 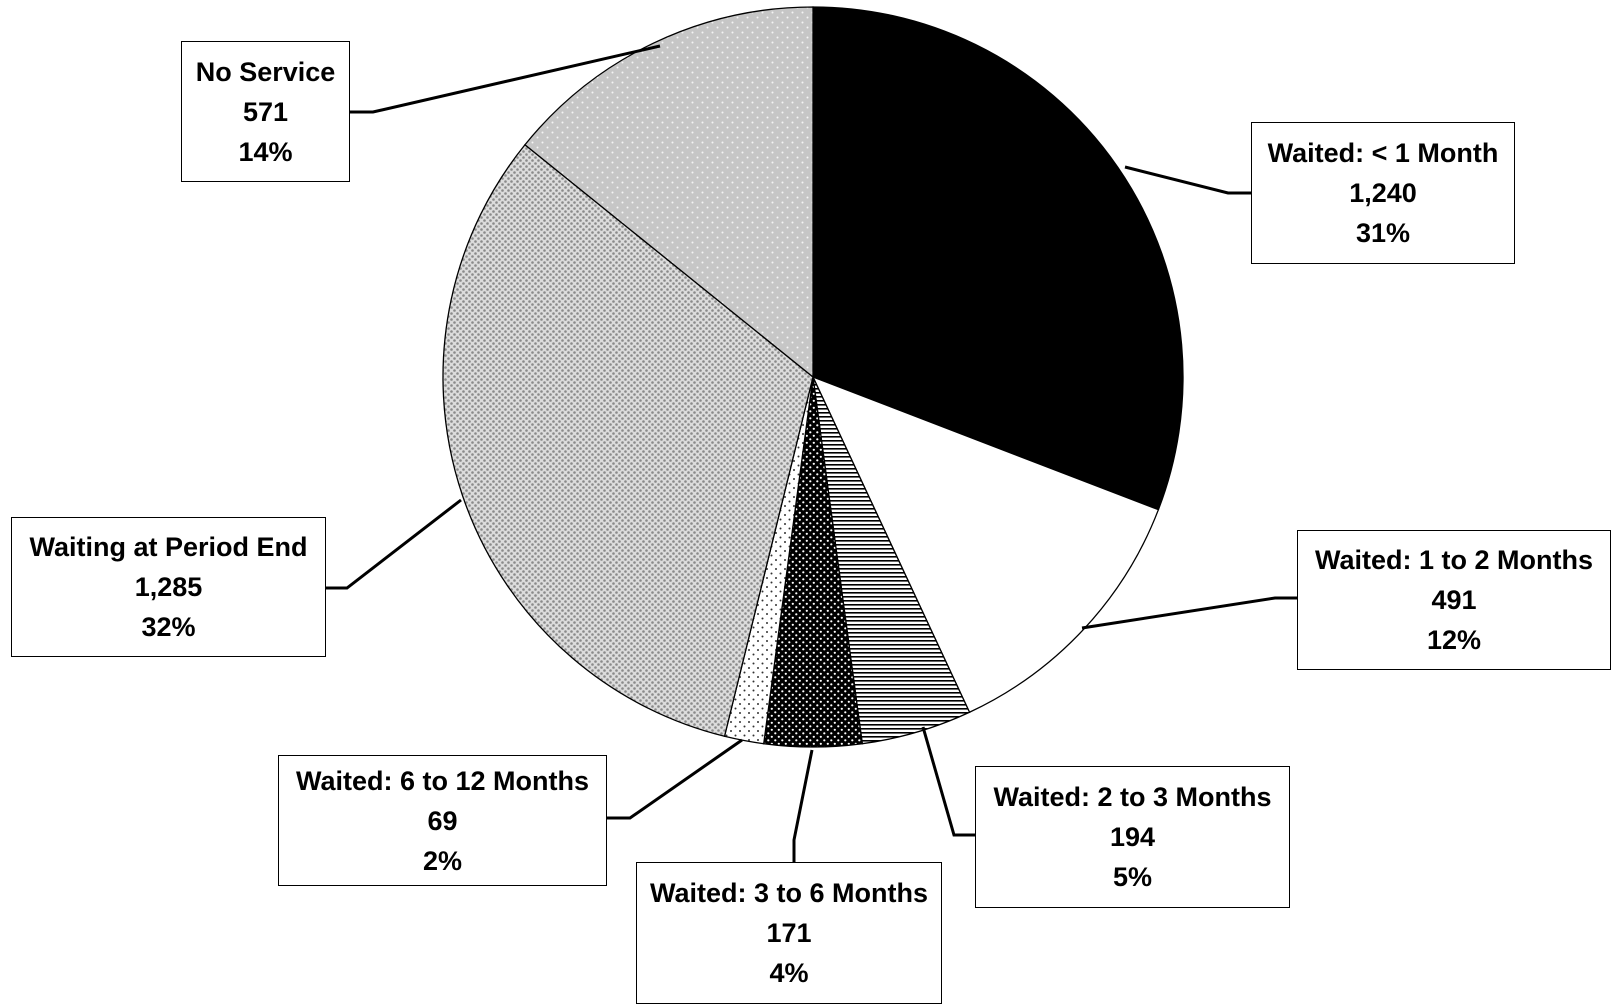 I want to click on slice-percent: 5%, so click(x=1132, y=877).